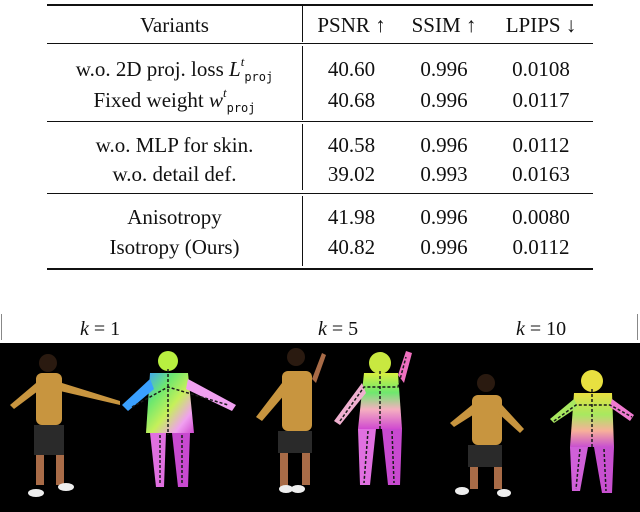  Describe the element at coordinates (541, 25) in the screenshot. I see `header-lpips: LPIPS ↓` at that location.